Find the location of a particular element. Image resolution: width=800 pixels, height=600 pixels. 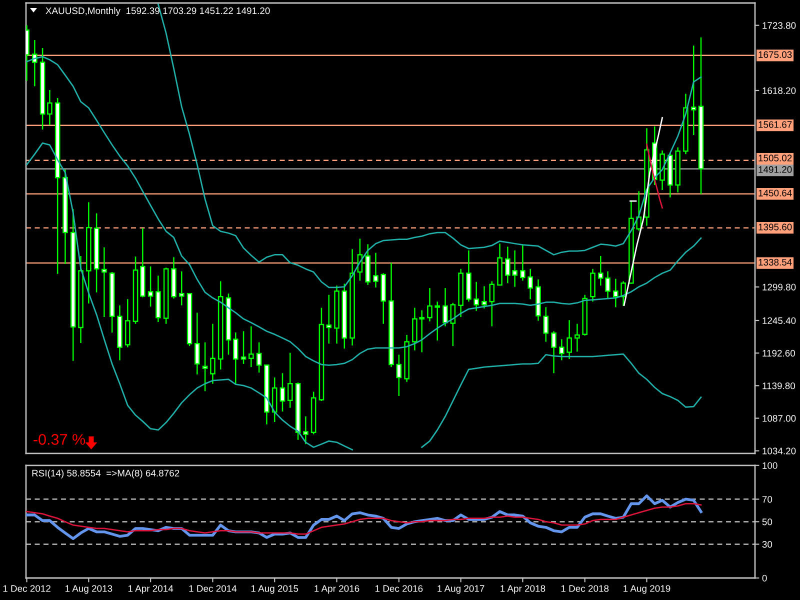

ref-line-label: 1338.54 is located at coordinates (775, 262).